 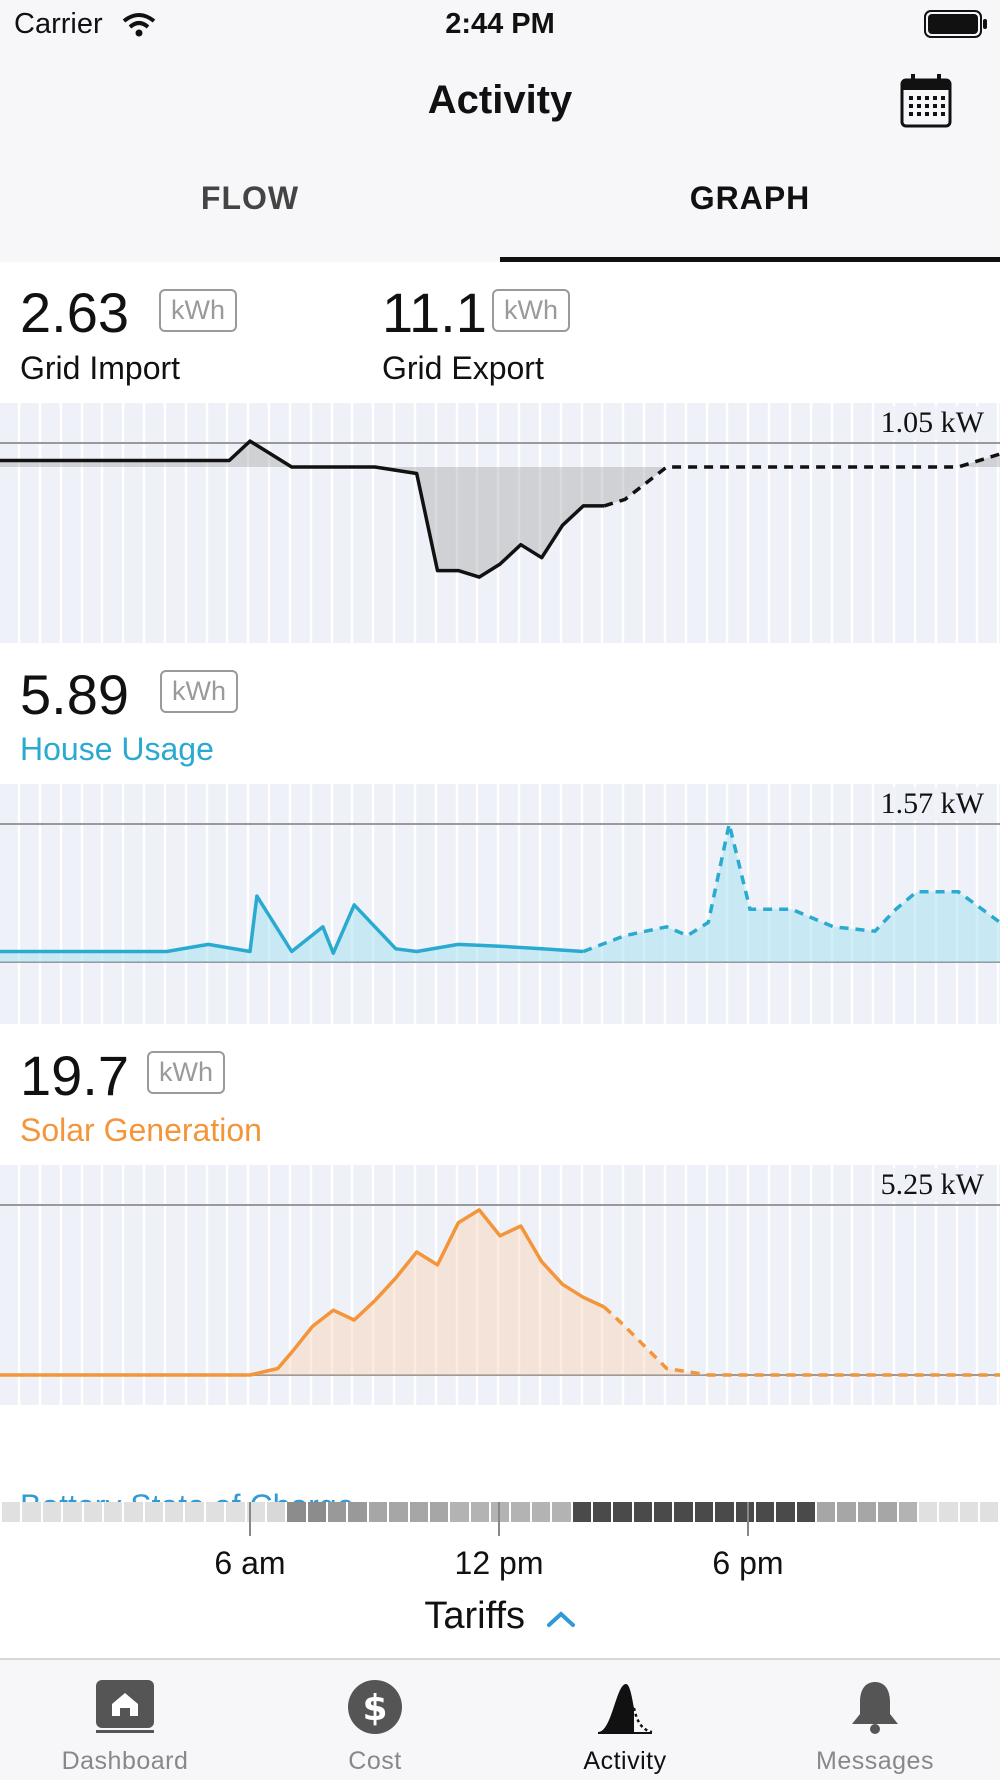 I want to click on grid-export-value: 11.1, so click(x=434, y=312).